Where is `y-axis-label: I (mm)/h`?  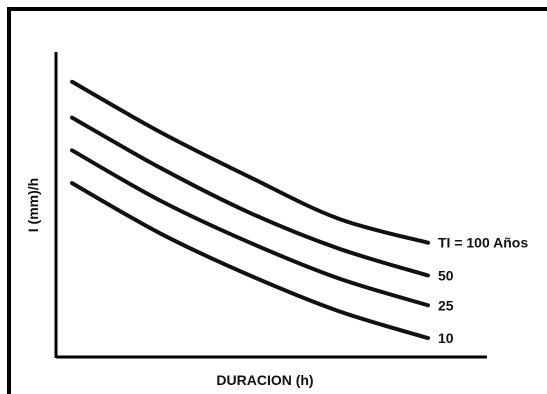 y-axis-label: I (mm)/h is located at coordinates (33, 205).